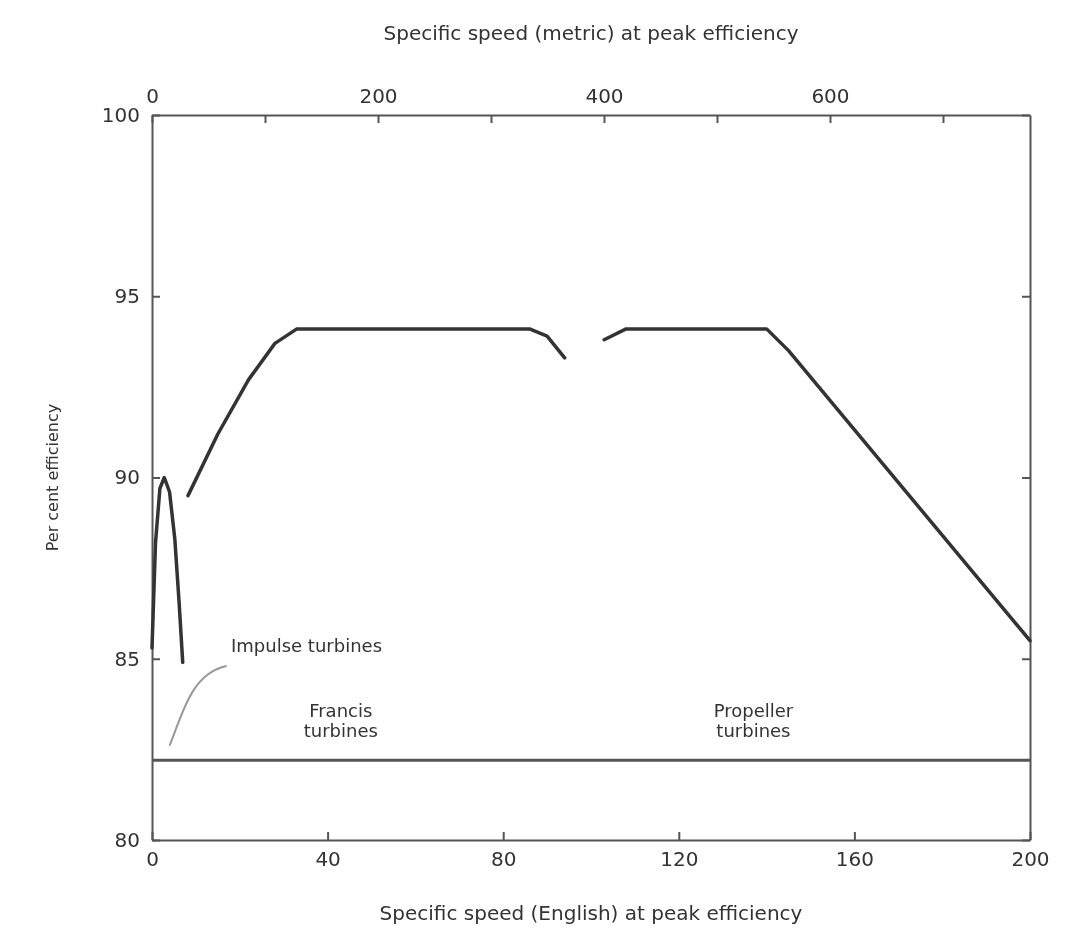 Image resolution: width=1077 pixels, height=943 pixels. I want to click on x-tick-label: 120, so click(679, 859).